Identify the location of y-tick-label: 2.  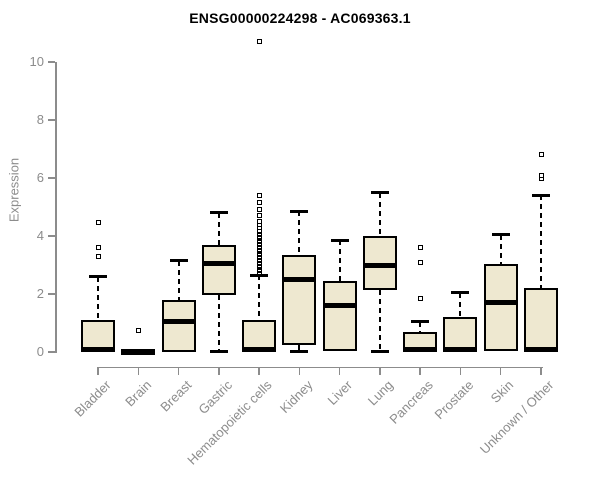
(40, 293).